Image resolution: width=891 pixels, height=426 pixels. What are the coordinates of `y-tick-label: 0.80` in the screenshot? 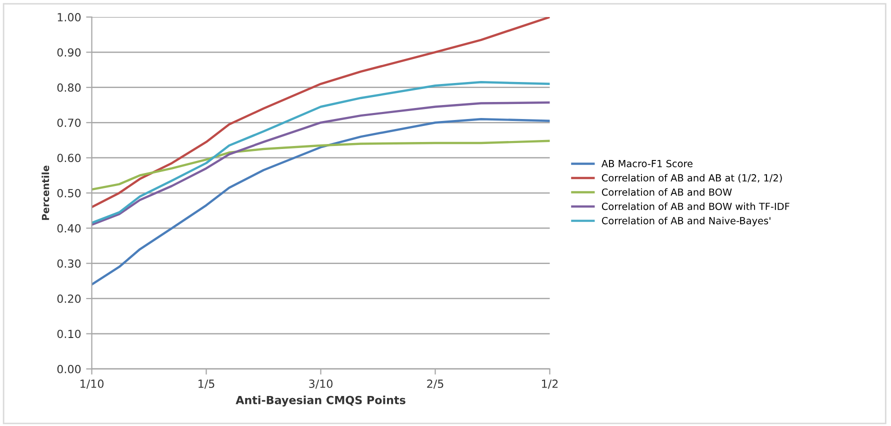 It's located at (69, 87).